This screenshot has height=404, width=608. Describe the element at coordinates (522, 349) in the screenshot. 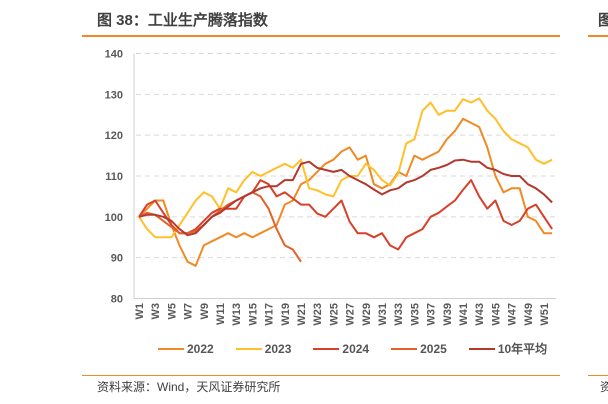

I see `legend-label: 10年平均` at that location.